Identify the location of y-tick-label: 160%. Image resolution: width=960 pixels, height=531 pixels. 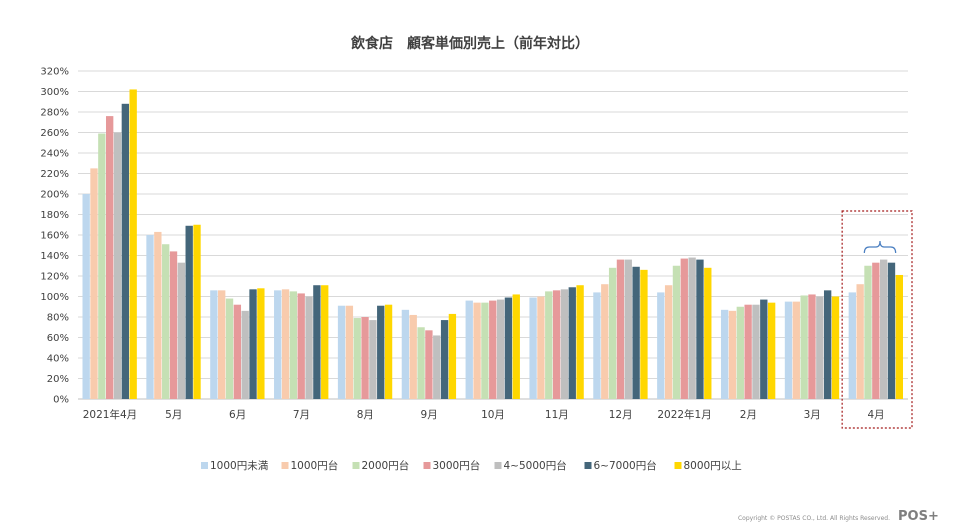
(54, 236).